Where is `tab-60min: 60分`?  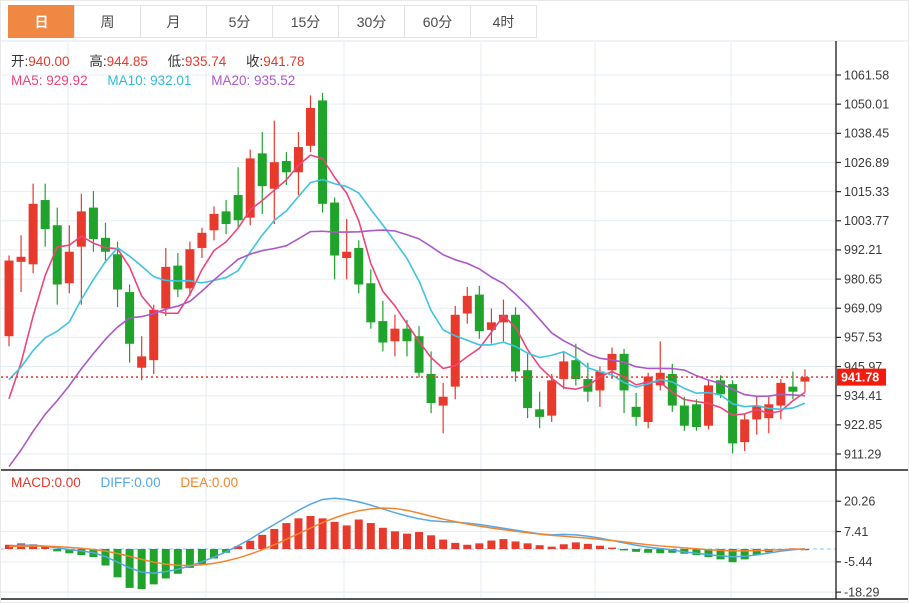 tab-60min: 60分 is located at coordinates (437, 21).